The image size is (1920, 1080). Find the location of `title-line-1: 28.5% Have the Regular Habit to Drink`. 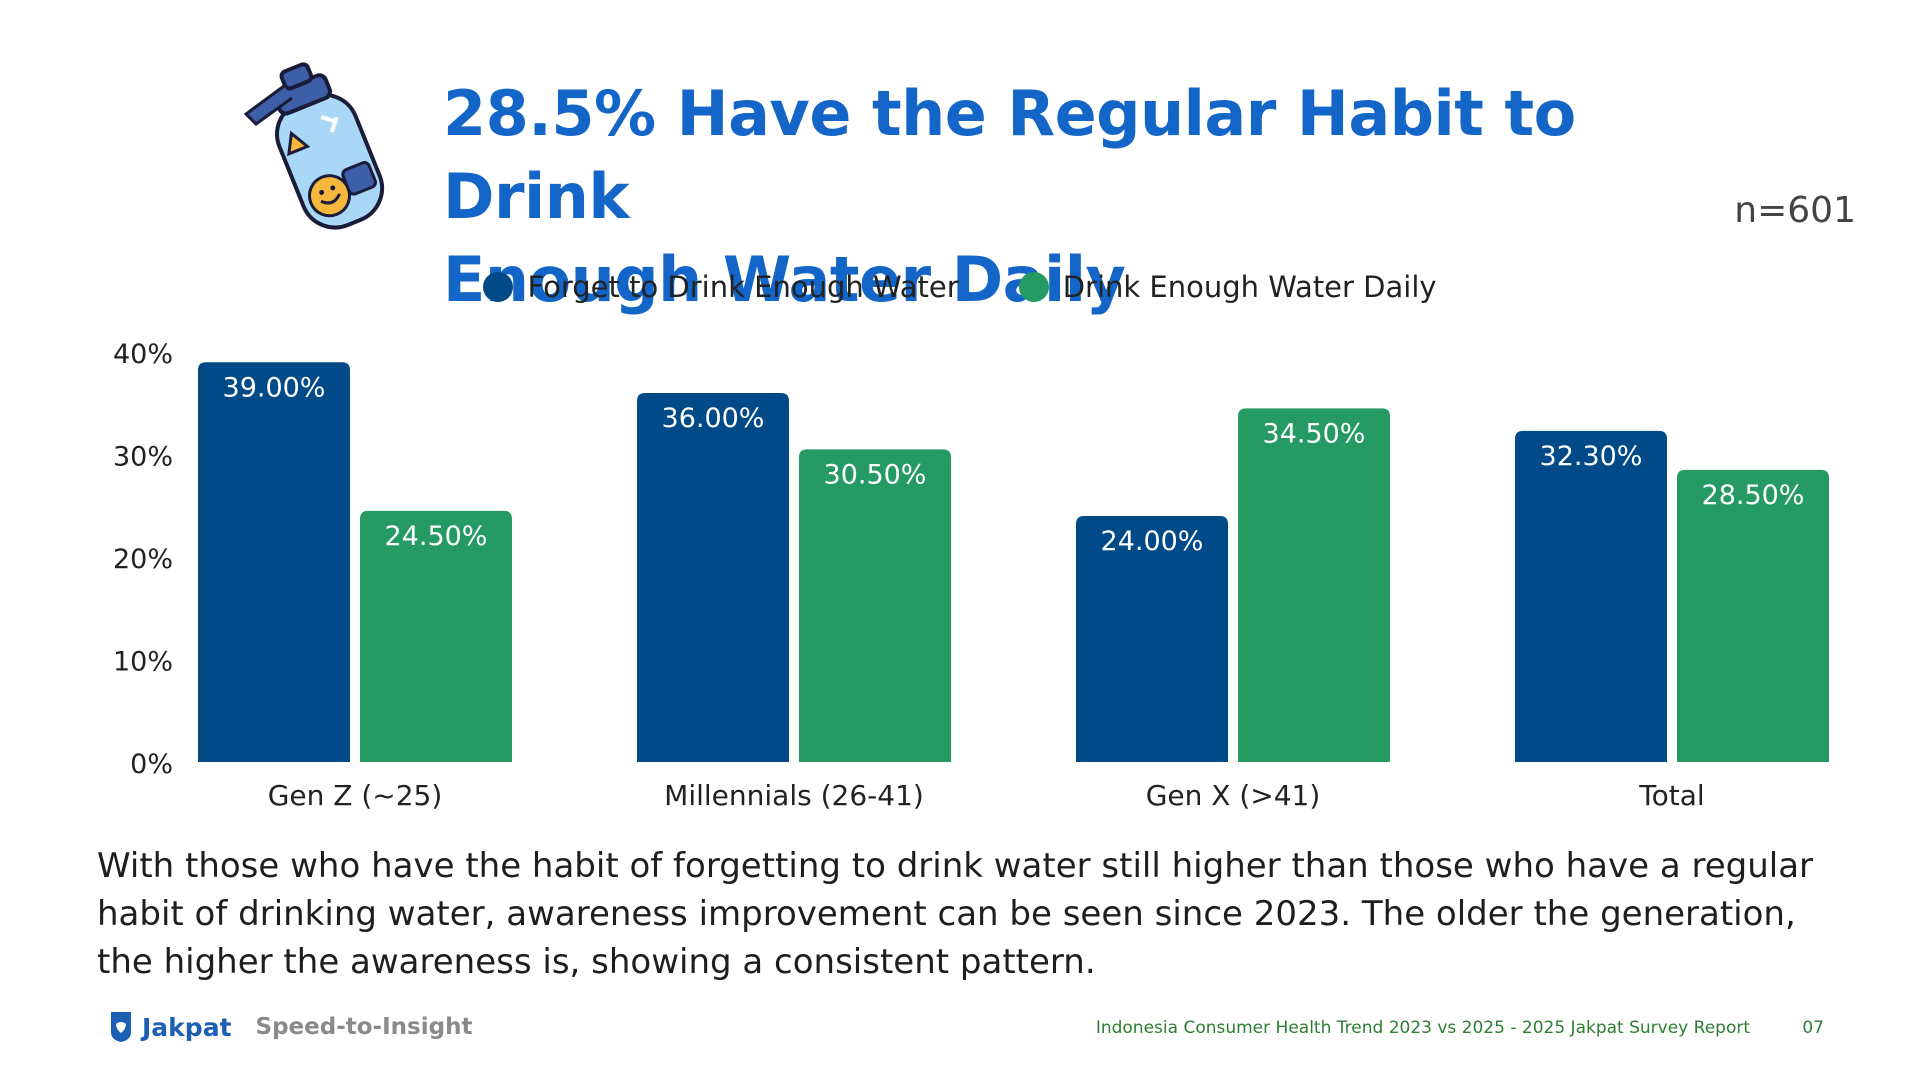

title-line-1: 28.5% Have the Regular Habit to Drink is located at coordinates (1009, 155).